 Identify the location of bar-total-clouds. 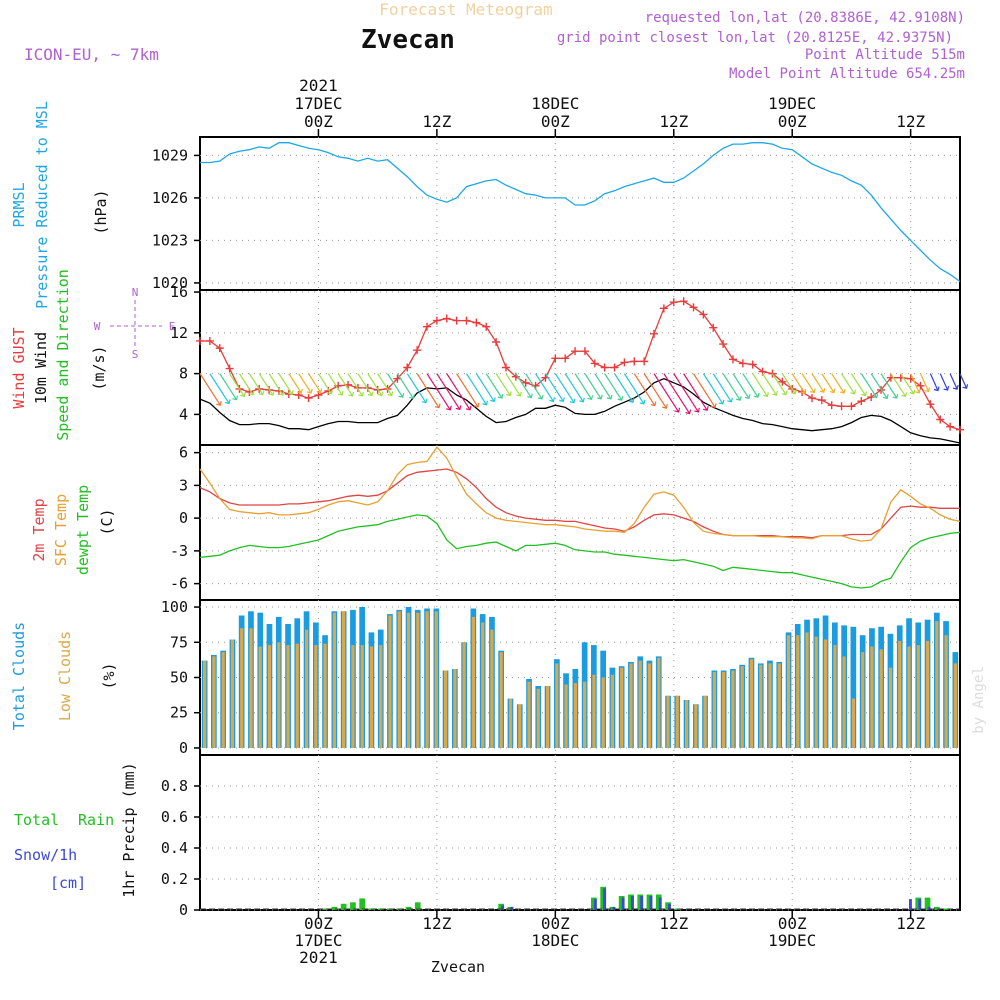
(853, 687).